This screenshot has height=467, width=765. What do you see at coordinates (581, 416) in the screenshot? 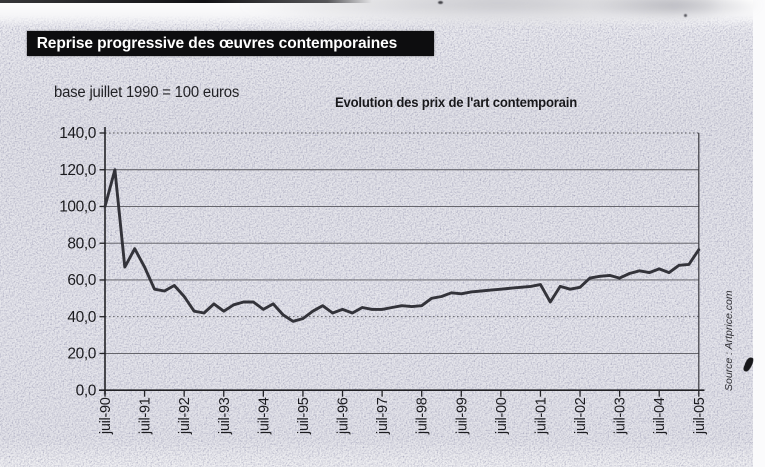
I see `x-axis-label: juil-02` at bounding box center [581, 416].